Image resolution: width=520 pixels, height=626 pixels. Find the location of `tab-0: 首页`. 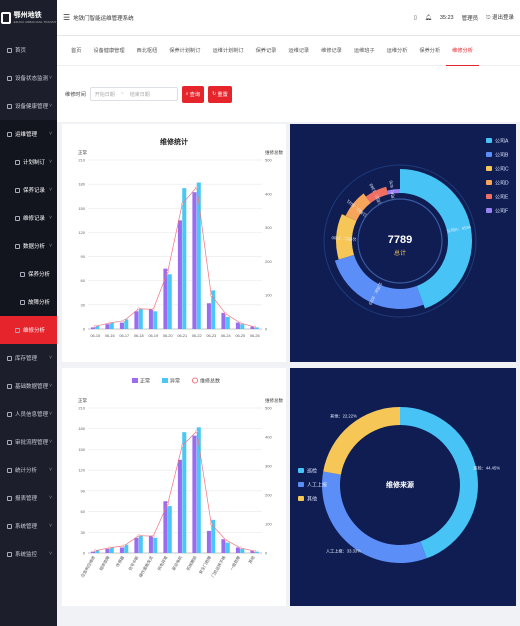

tab-0: 首页 is located at coordinates (76, 50).